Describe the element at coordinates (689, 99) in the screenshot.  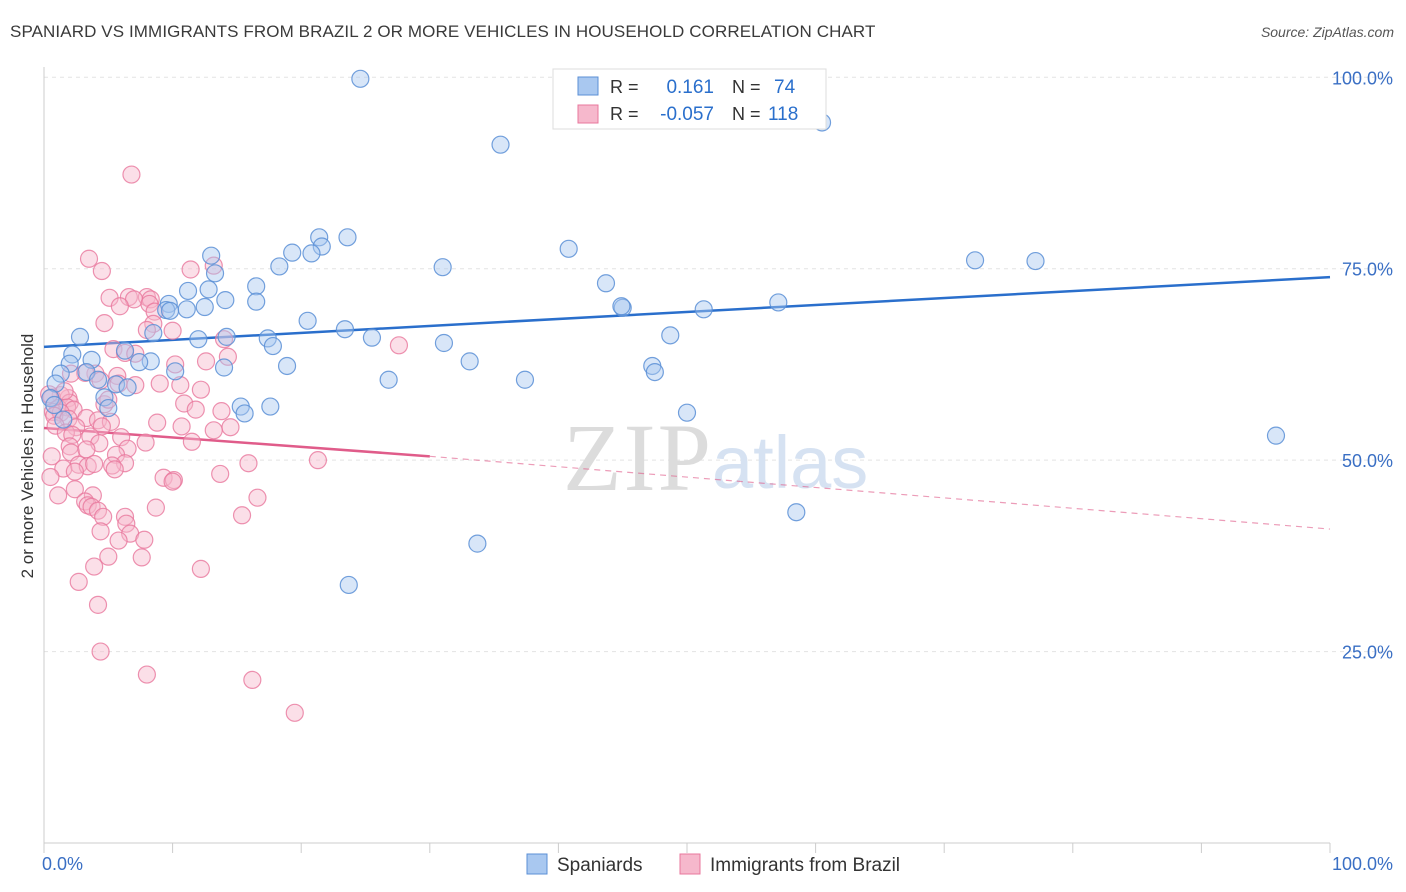
I see `stats-legend-box: R = 0.161 N = 74 R = -0.057 N = 118` at that location.